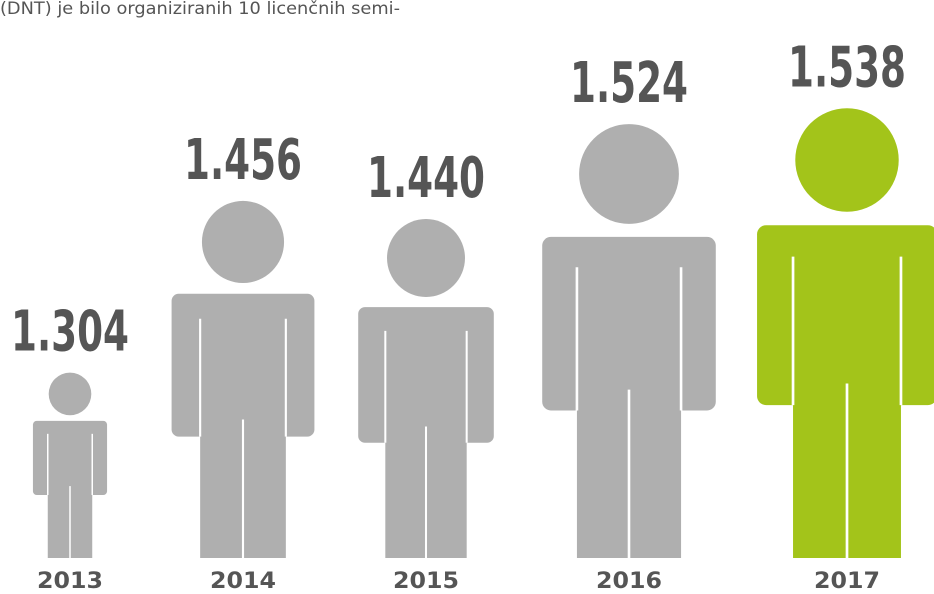 The image size is (934, 594). What do you see at coordinates (847, 67) in the screenshot?
I see `value-label: 1.538` at bounding box center [847, 67].